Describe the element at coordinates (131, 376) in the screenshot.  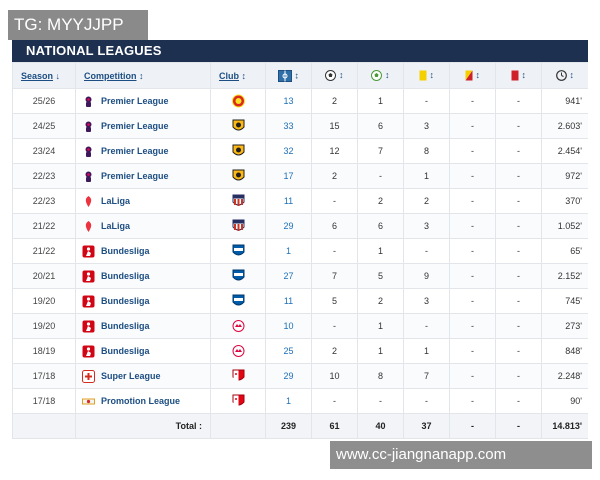
I see `competition-link: Super League` at that location.